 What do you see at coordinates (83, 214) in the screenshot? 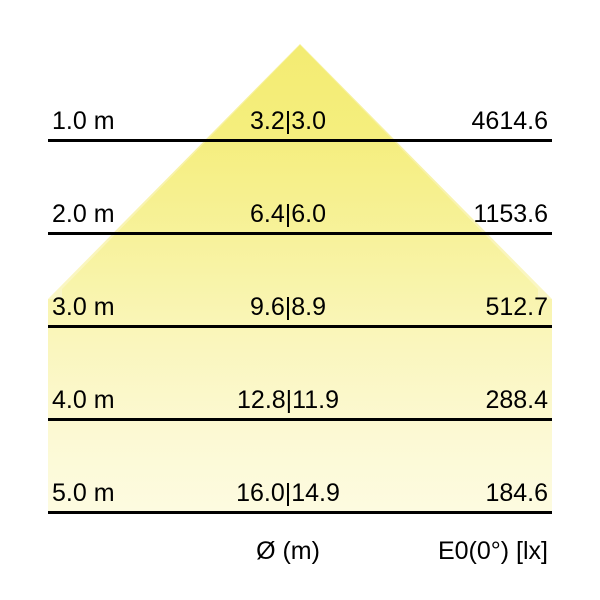
I see `row-distance-label: 2.0 m` at bounding box center [83, 214].